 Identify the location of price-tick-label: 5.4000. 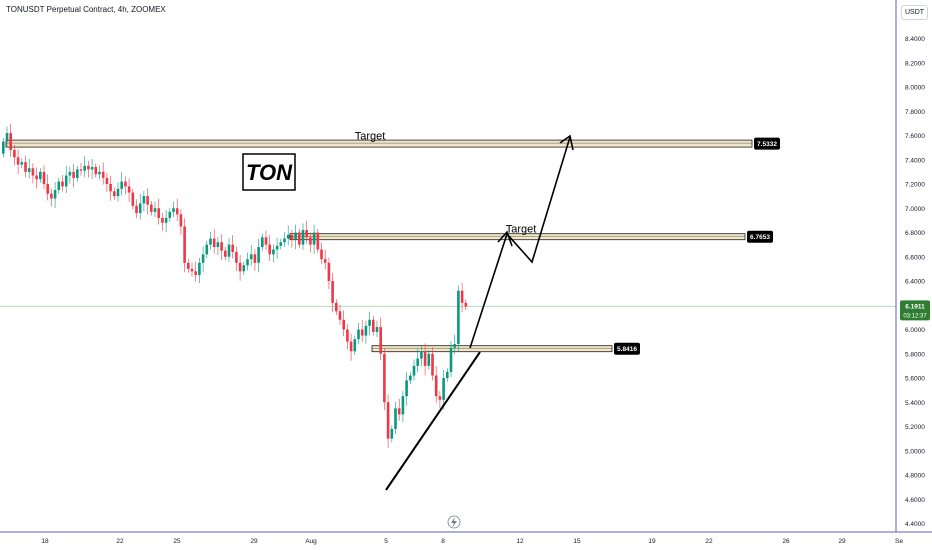
(915, 403).